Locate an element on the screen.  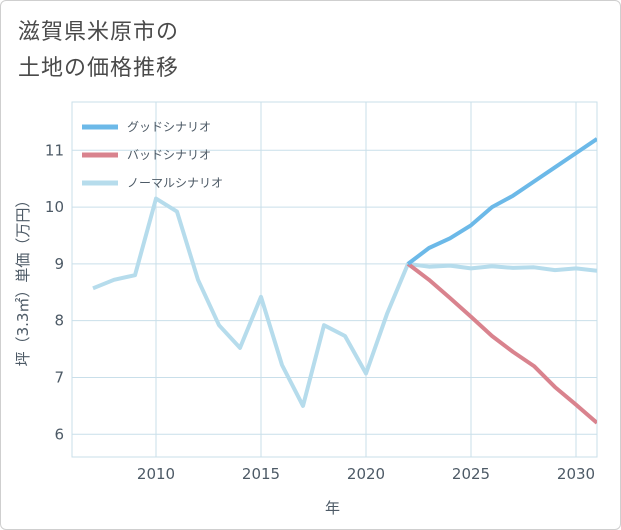
y-tick-label-9: 9 is located at coordinates (59, 264).